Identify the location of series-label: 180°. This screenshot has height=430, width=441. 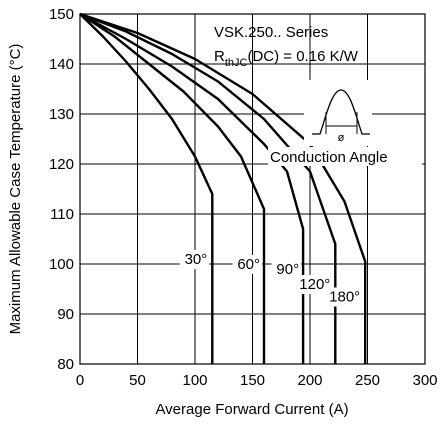
(344, 297).